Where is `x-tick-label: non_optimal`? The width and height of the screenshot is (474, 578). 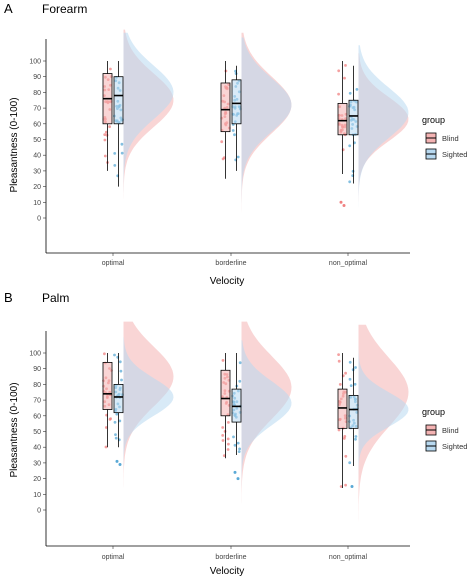
x-tick-label: non_optimal is located at coordinates (348, 263).